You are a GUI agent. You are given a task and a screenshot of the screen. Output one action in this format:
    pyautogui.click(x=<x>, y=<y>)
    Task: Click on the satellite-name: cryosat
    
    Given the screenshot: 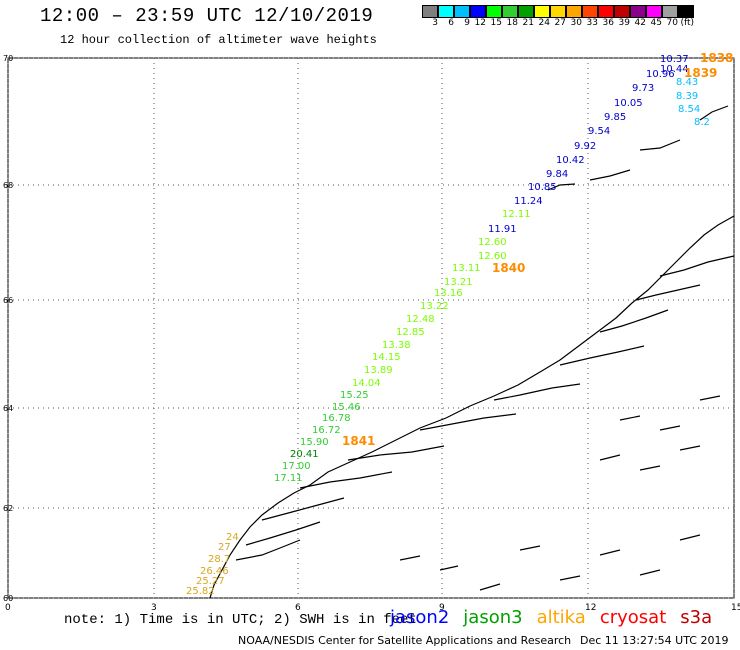 What is the action you would take?
    pyautogui.click(x=633, y=617)
    